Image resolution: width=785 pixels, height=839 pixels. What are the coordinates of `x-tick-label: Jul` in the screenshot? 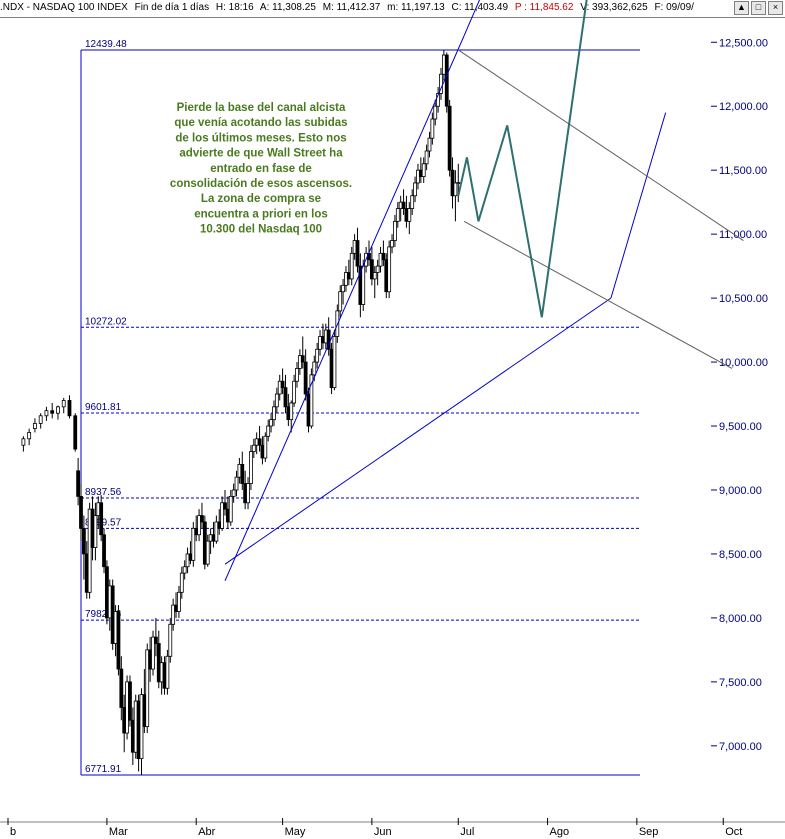 It's located at (467, 832).